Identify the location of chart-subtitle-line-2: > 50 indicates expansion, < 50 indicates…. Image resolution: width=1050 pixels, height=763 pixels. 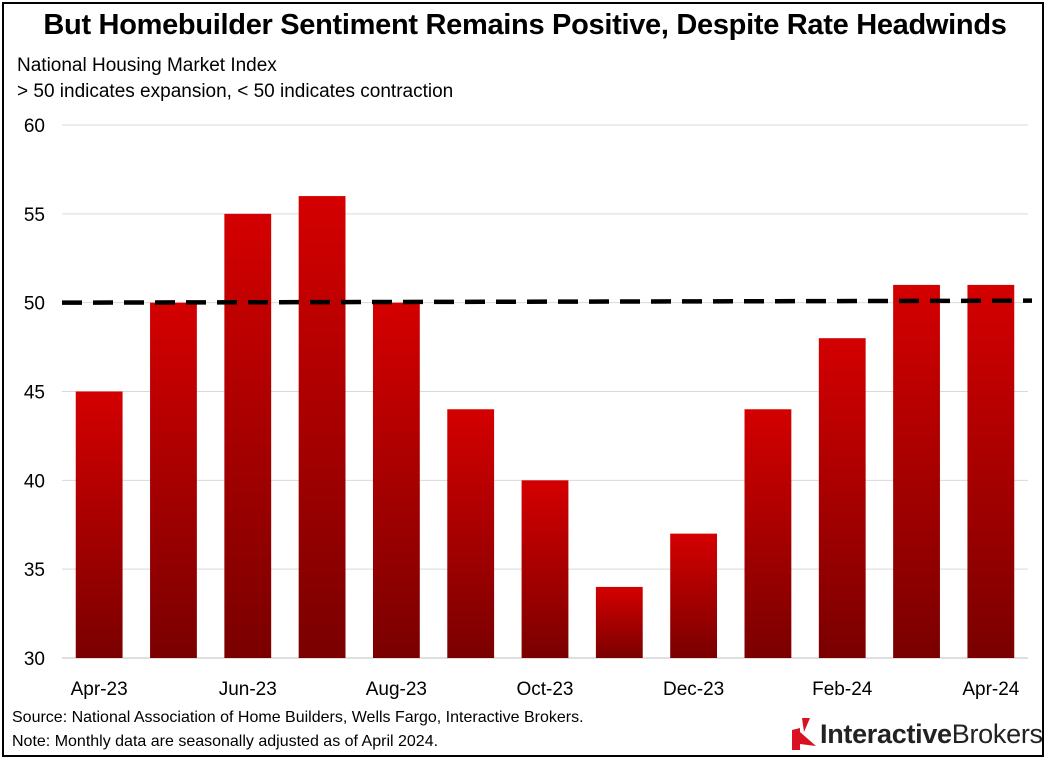
(235, 91).